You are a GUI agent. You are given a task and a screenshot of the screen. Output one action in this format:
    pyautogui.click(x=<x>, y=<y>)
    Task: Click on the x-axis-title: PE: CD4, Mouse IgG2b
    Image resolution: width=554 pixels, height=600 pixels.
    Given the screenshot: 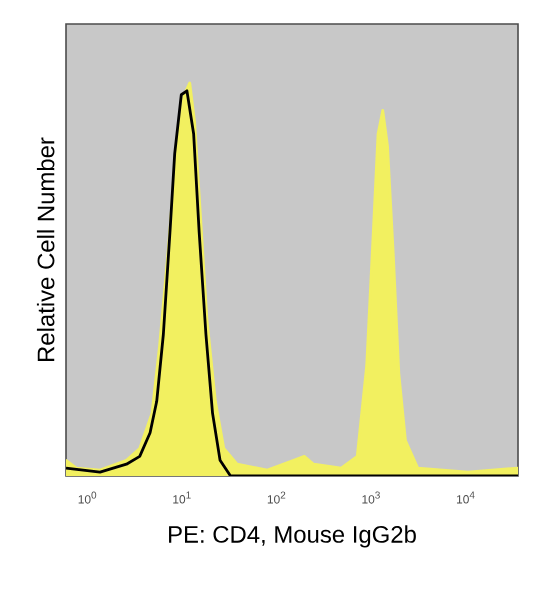 What is the action you would take?
    pyautogui.click(x=292, y=536)
    